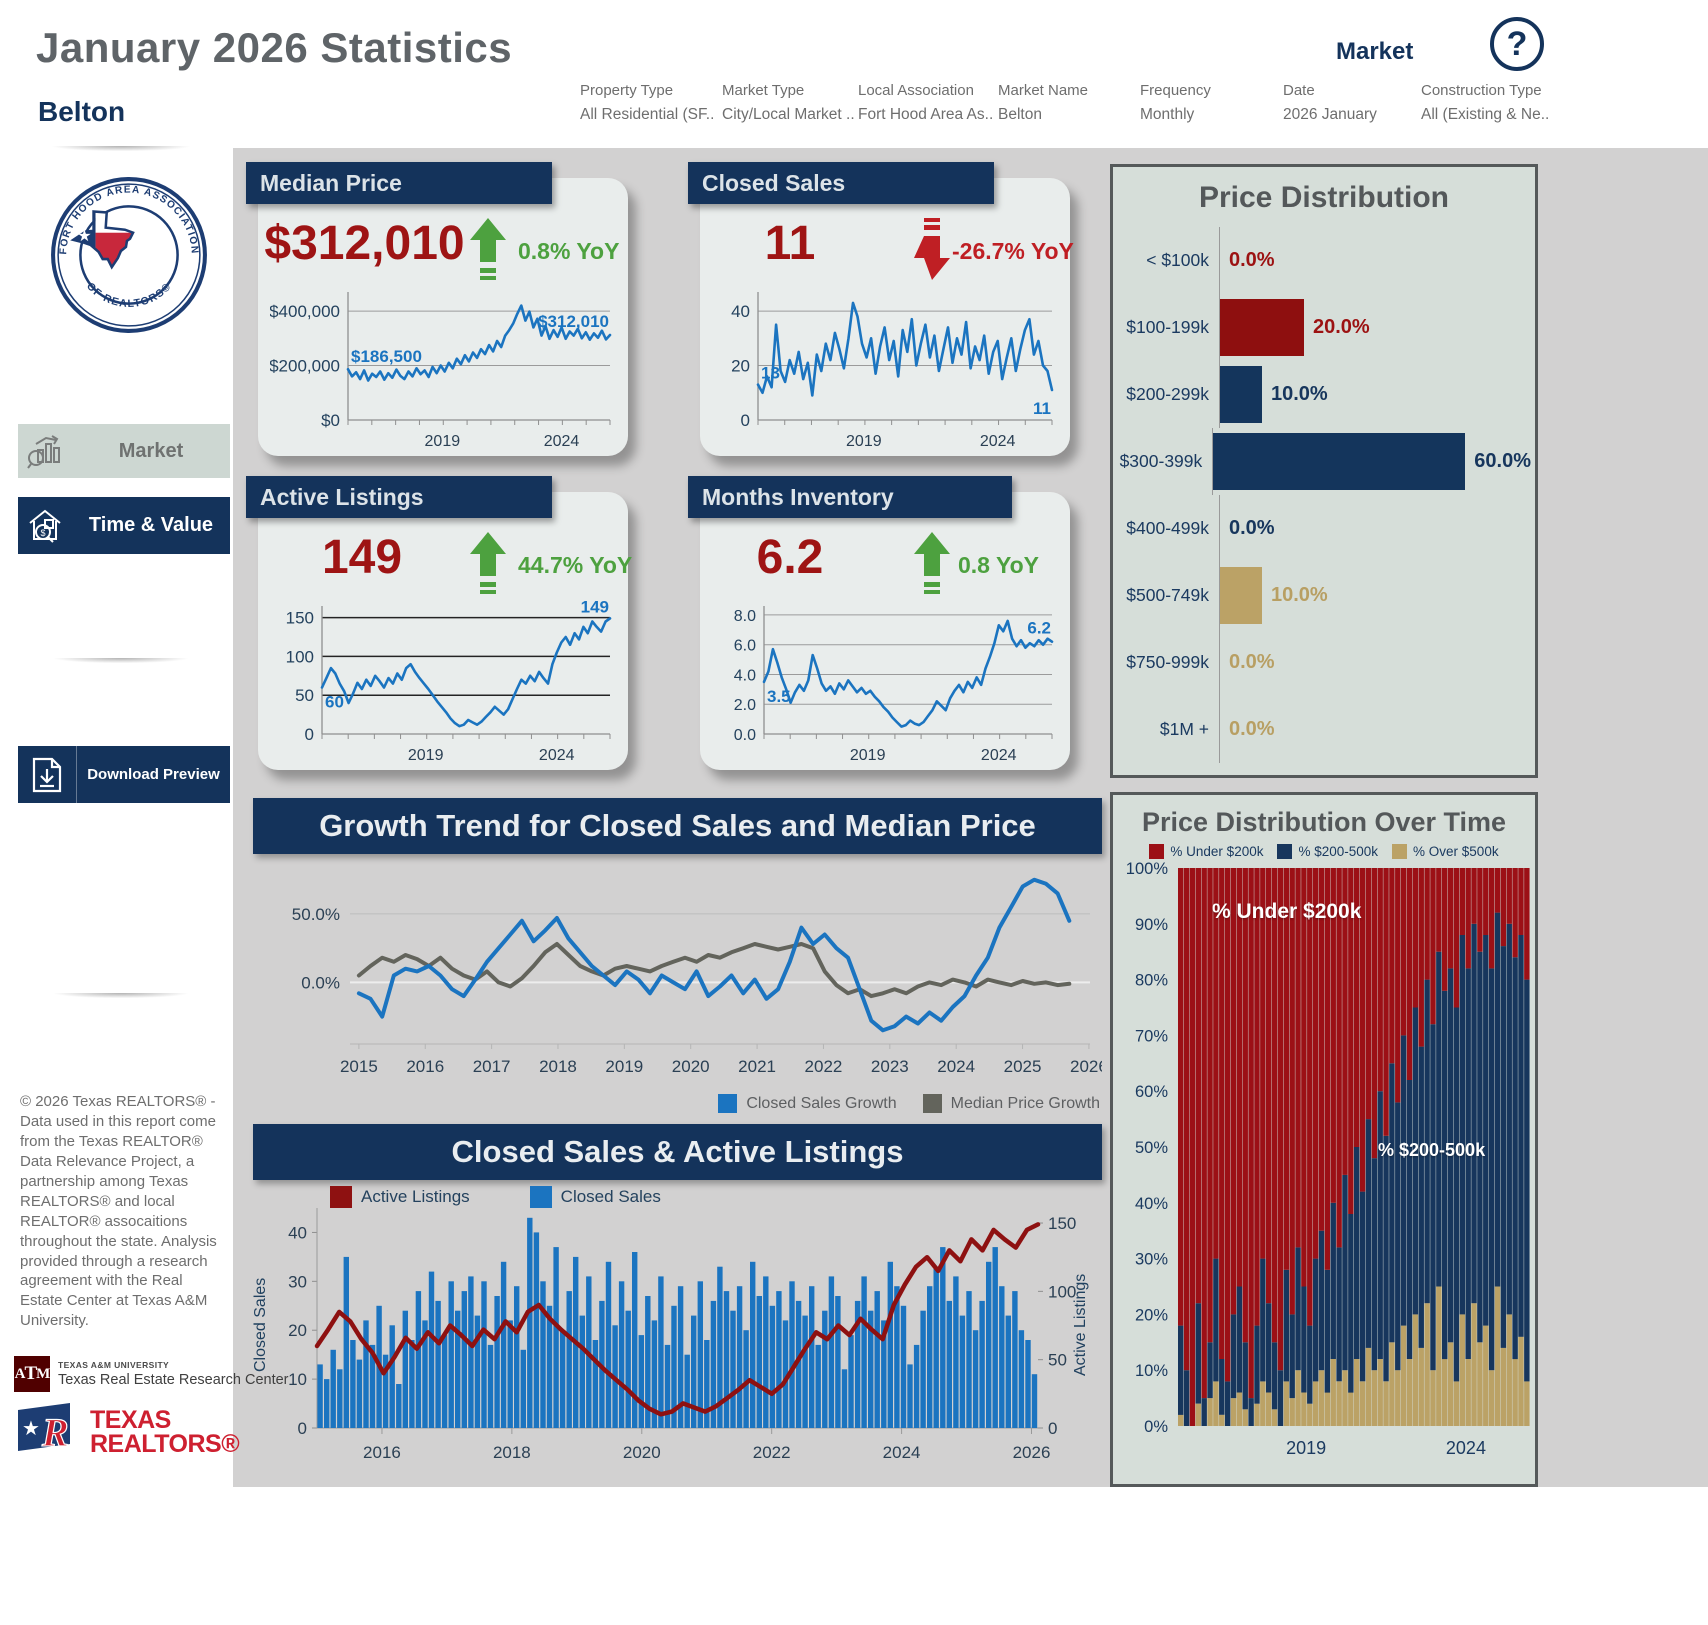  Describe the element at coordinates (362, 557) in the screenshot. I see `active-listings-value: 149` at that location.